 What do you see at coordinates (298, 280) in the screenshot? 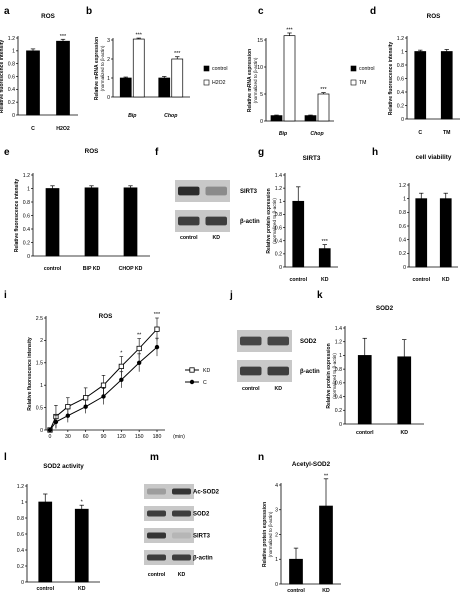
I see `panel-g-x-tick-label: control` at bounding box center [298, 280].